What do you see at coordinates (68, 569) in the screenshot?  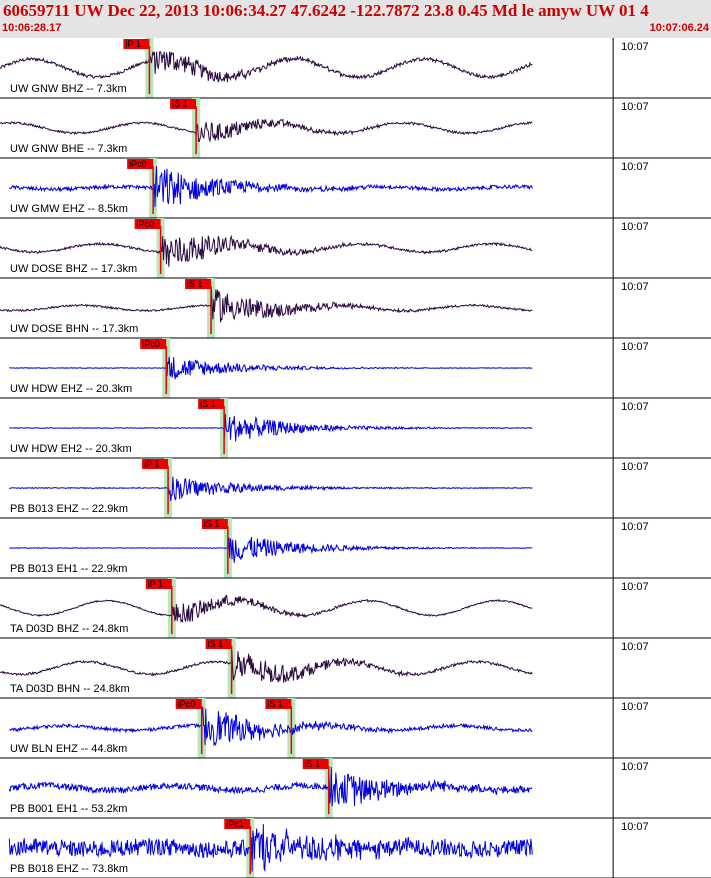 I see `station-label: PB B013 EH1 -- 22.9km` at bounding box center [68, 569].